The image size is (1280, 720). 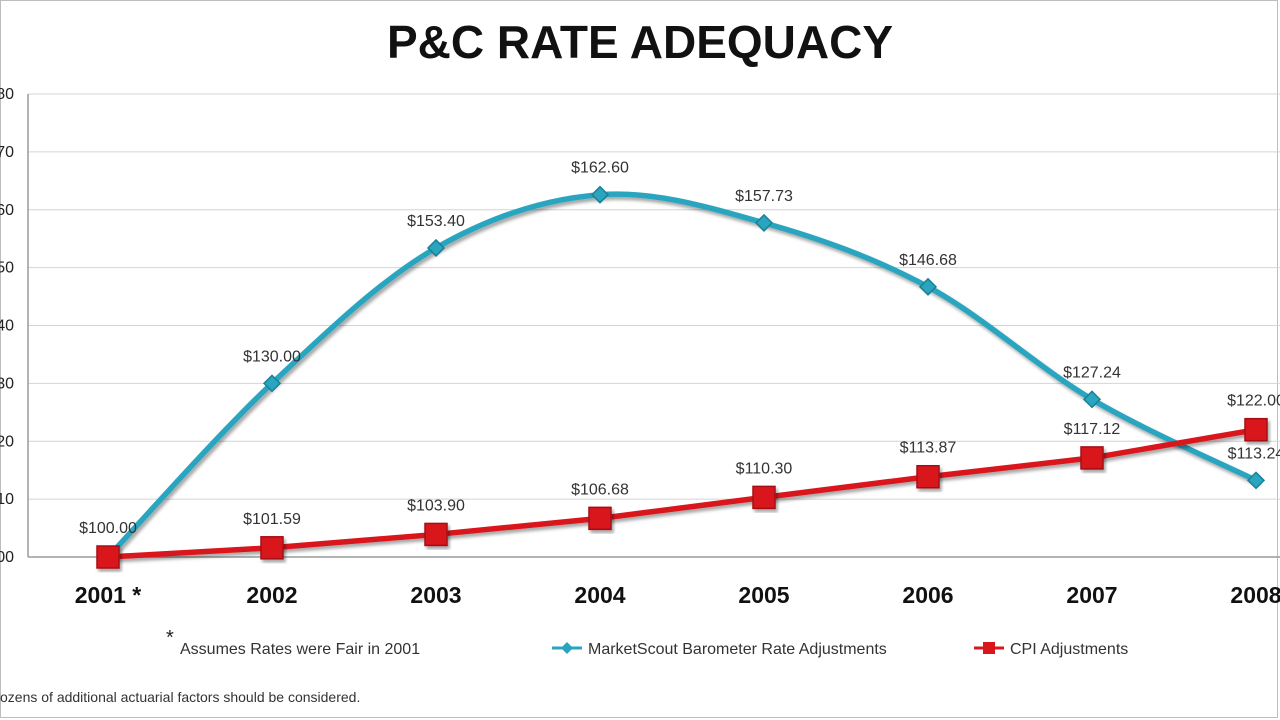 What do you see at coordinates (7, 94) in the screenshot?
I see `y-tick-label: 80` at bounding box center [7, 94].